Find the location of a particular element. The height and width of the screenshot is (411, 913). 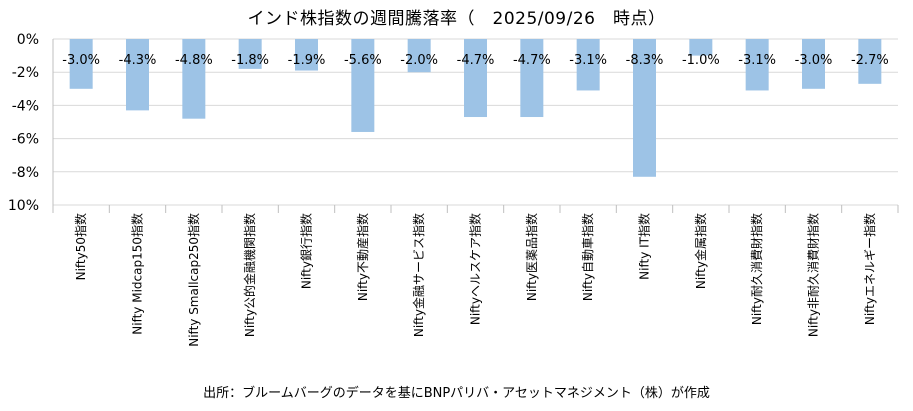

y-tick-label: 0% is located at coordinates (28, 40).